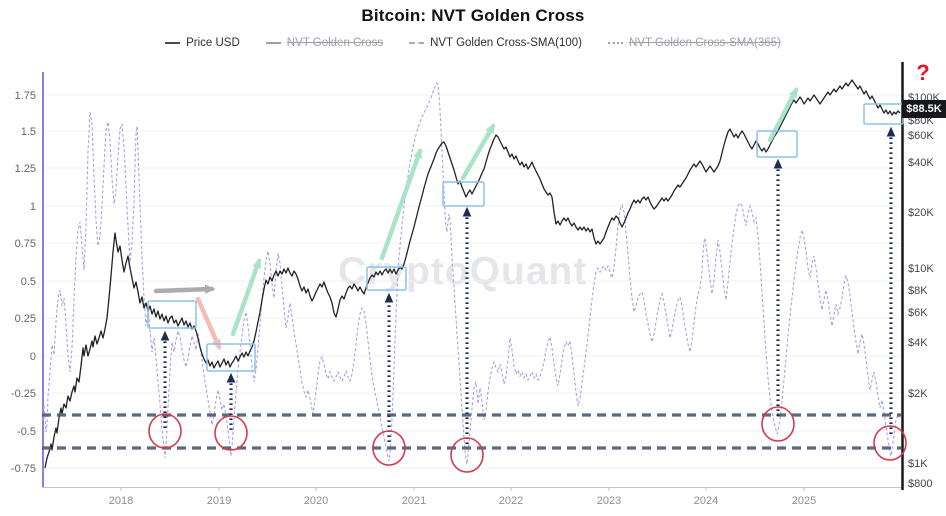  What do you see at coordinates (511, 501) in the screenshot?
I see `x-axis-label: 2022` at bounding box center [511, 501].